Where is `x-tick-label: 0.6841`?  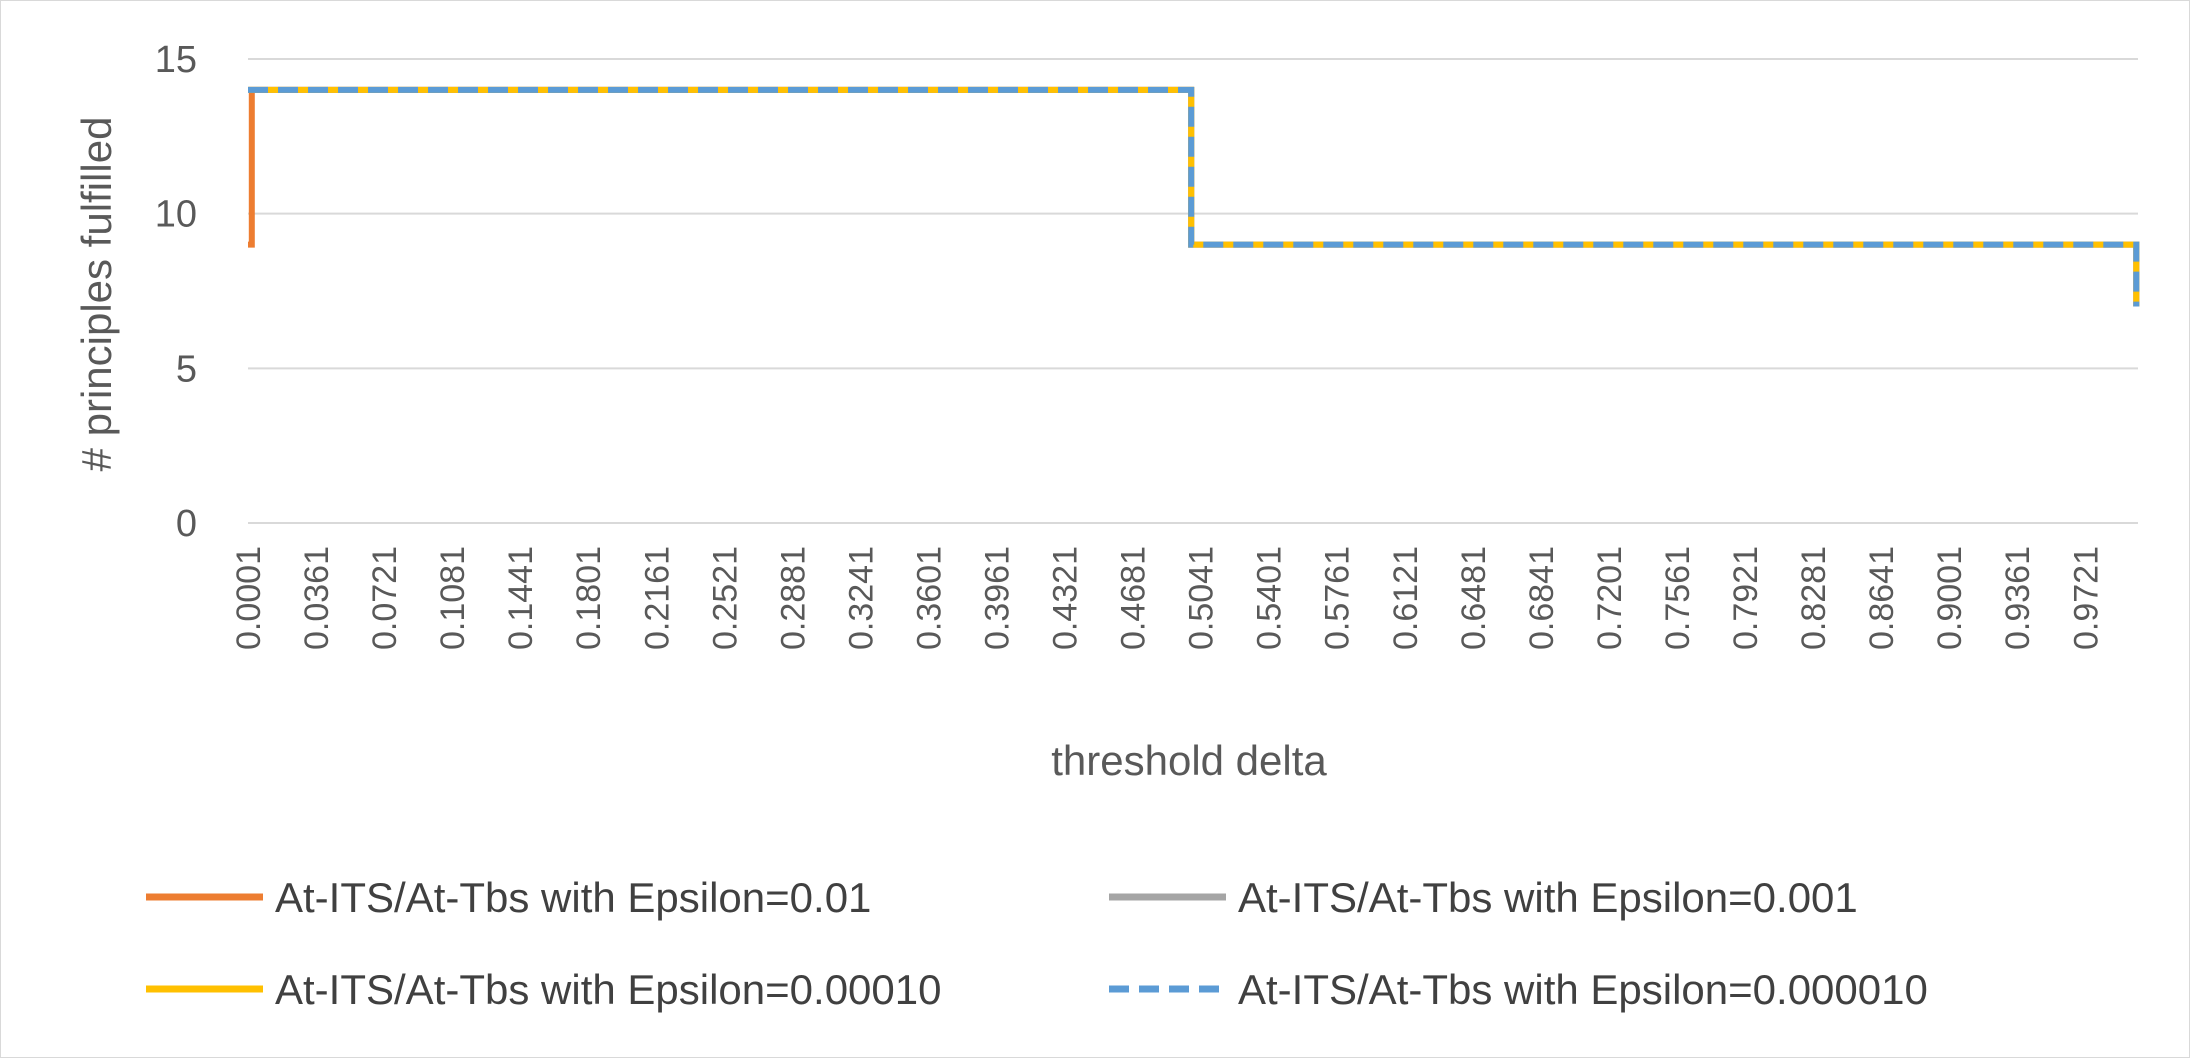 x-tick-label: 0.6841 is located at coordinates (1542, 598).